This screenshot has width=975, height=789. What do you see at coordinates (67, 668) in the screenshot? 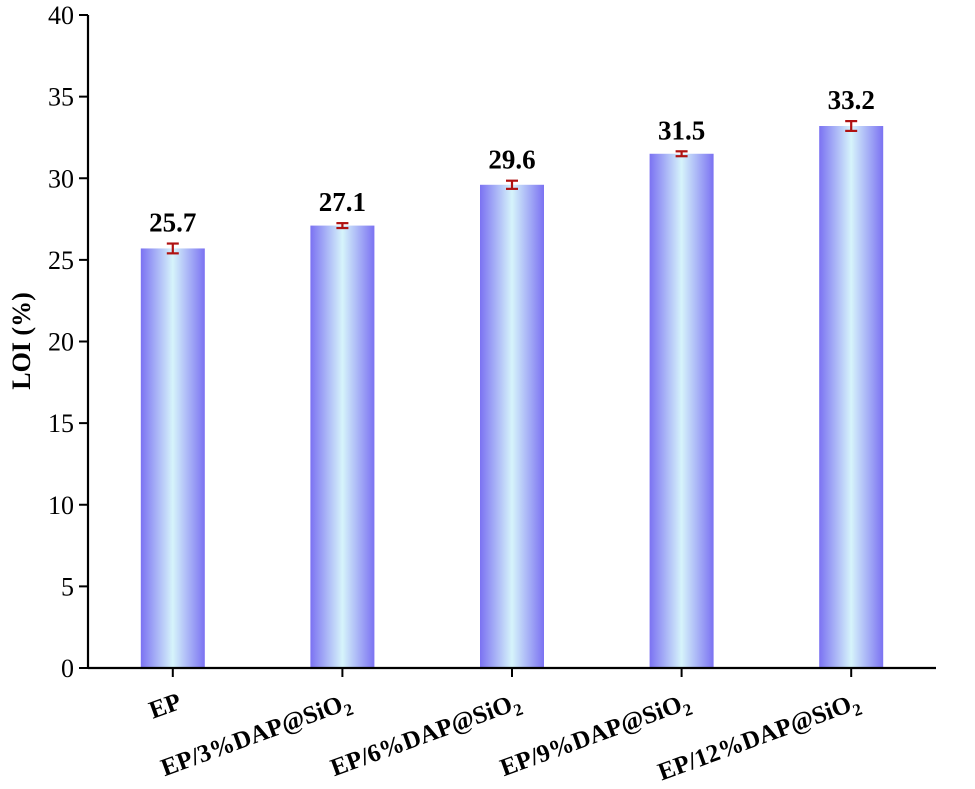
I see `y-tick-label-0: 0` at bounding box center [67, 668].